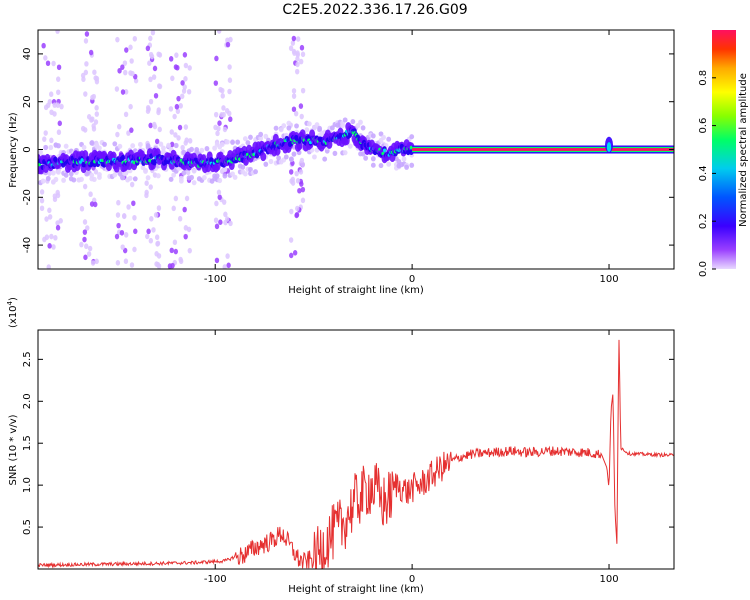 The image size is (750, 600). I want to click on colorbar-label: Normalized spectral amplitude, so click(743, 150).